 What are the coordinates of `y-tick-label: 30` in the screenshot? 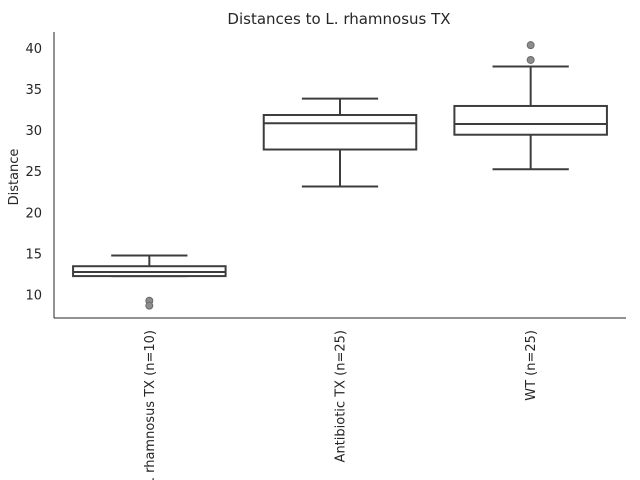 It's located at (33, 131).